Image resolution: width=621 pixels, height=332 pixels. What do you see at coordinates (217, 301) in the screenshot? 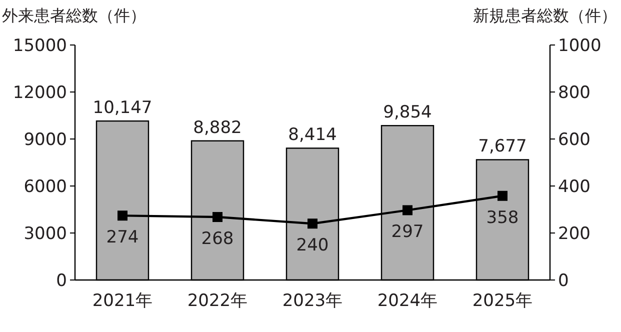
I see `x-tick-label: 2022年` at bounding box center [217, 301].